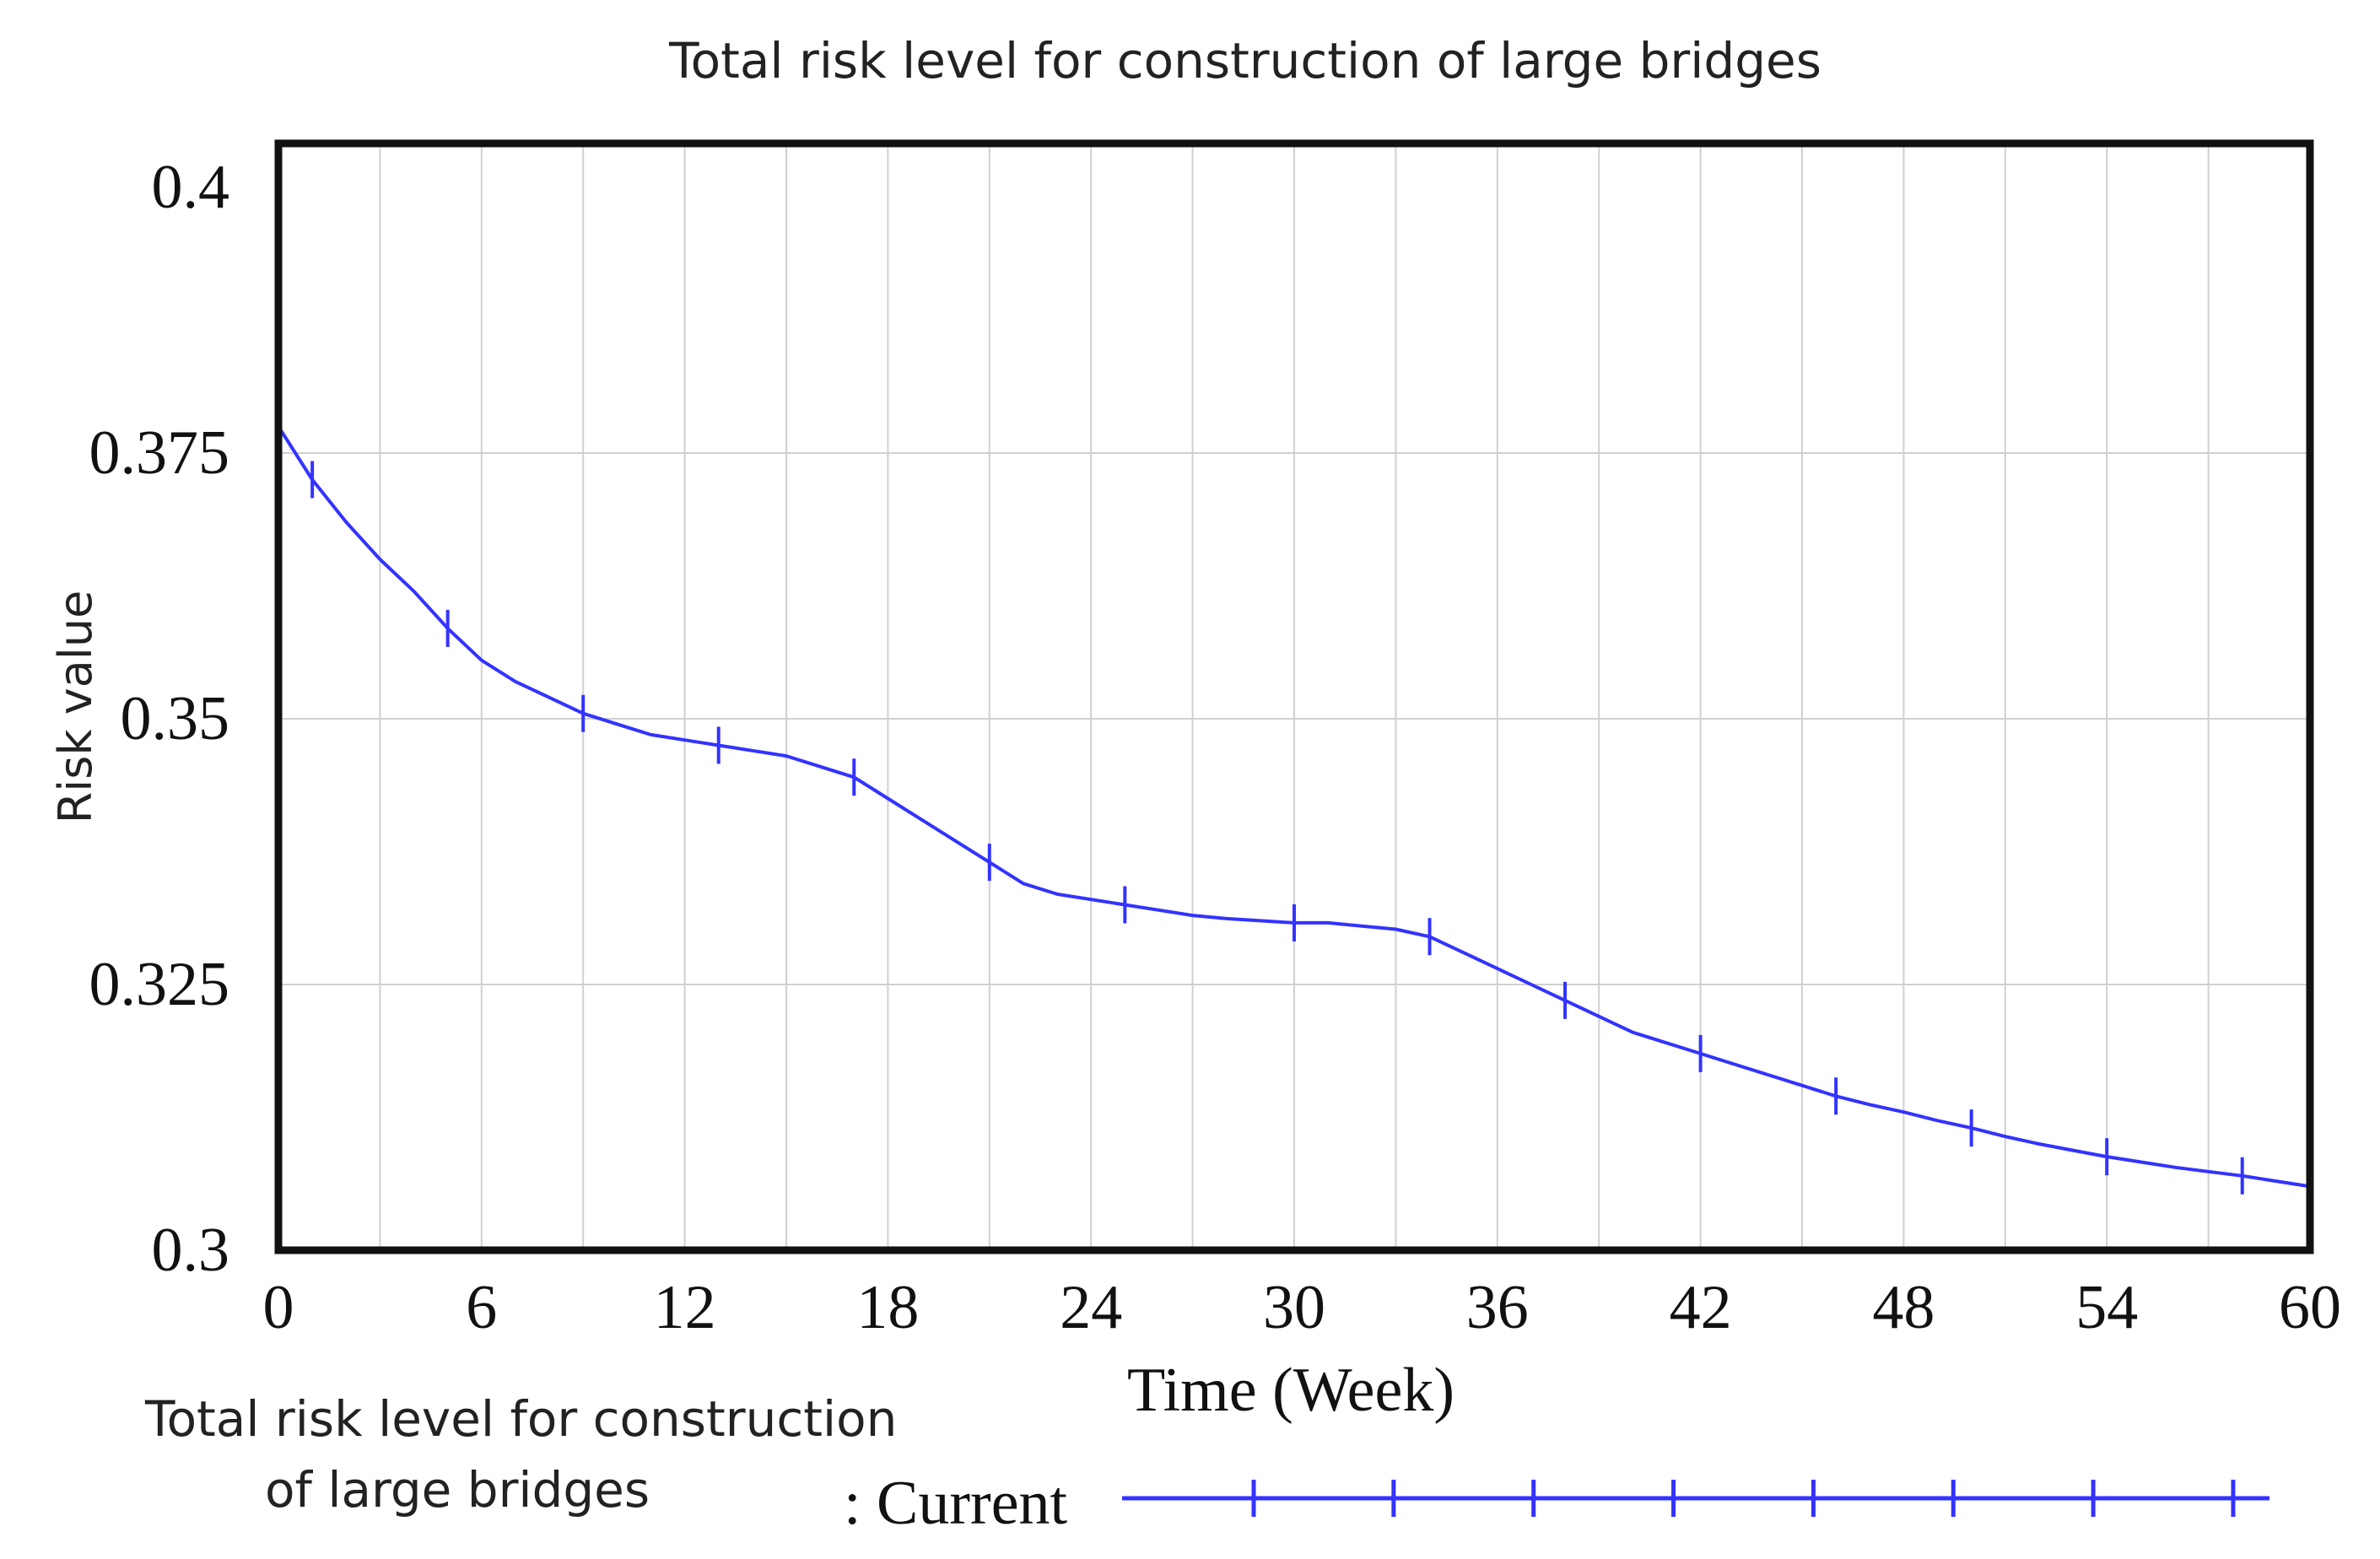 This screenshot has width=2380, height=1559. I want to click on x-axis-label: Time (Week), so click(1290, 1390).